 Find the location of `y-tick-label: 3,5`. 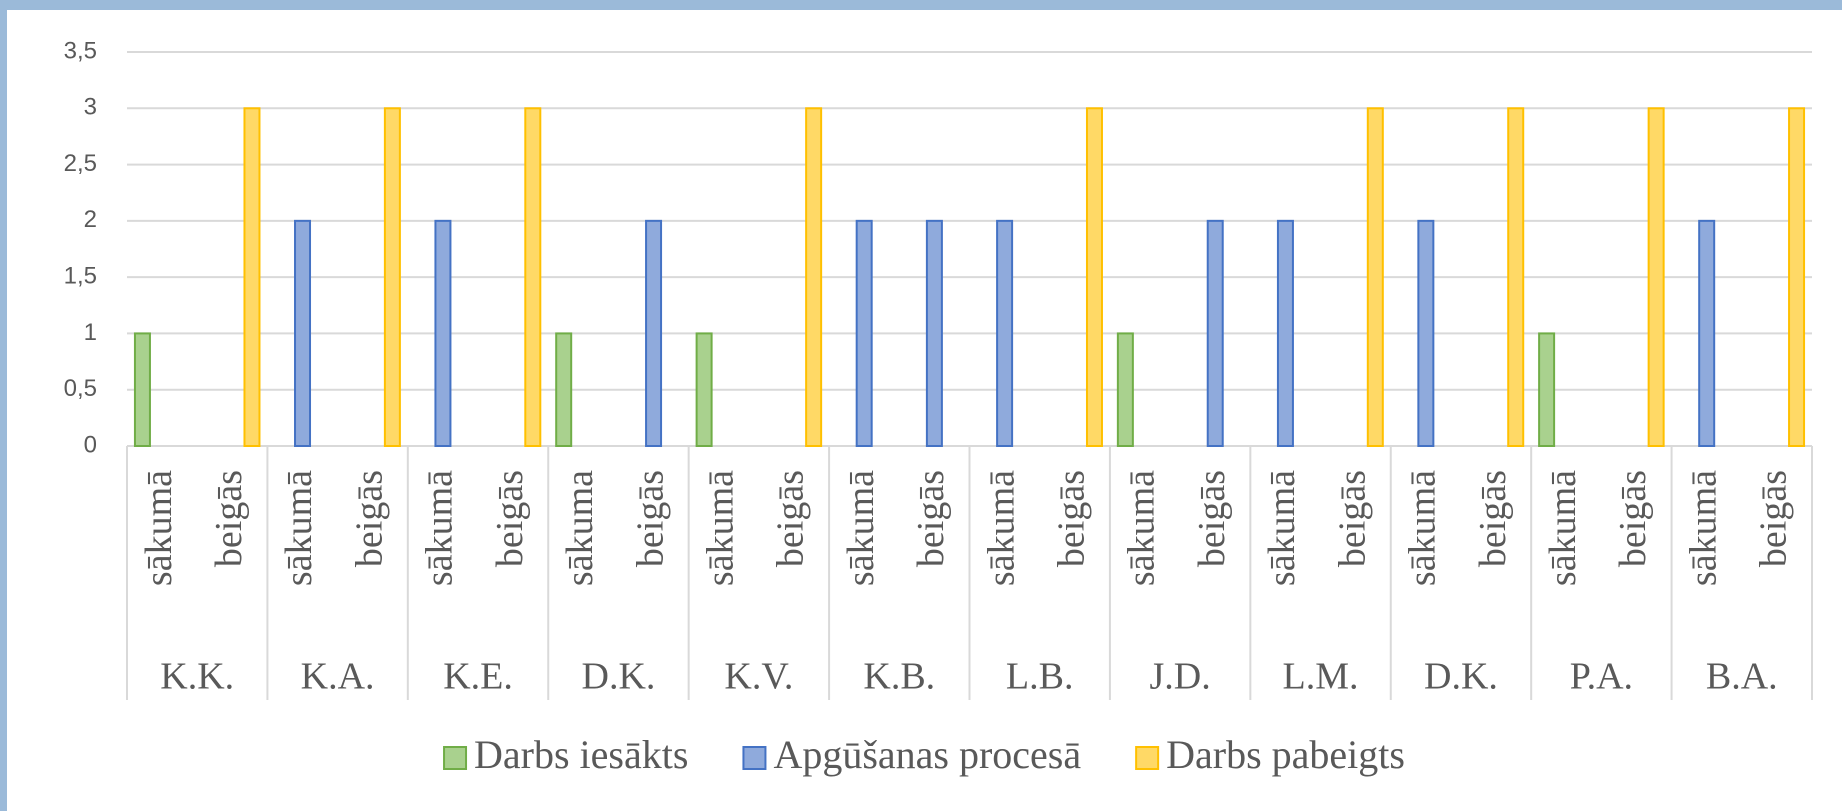

y-tick-label: 3,5 is located at coordinates (80, 50).